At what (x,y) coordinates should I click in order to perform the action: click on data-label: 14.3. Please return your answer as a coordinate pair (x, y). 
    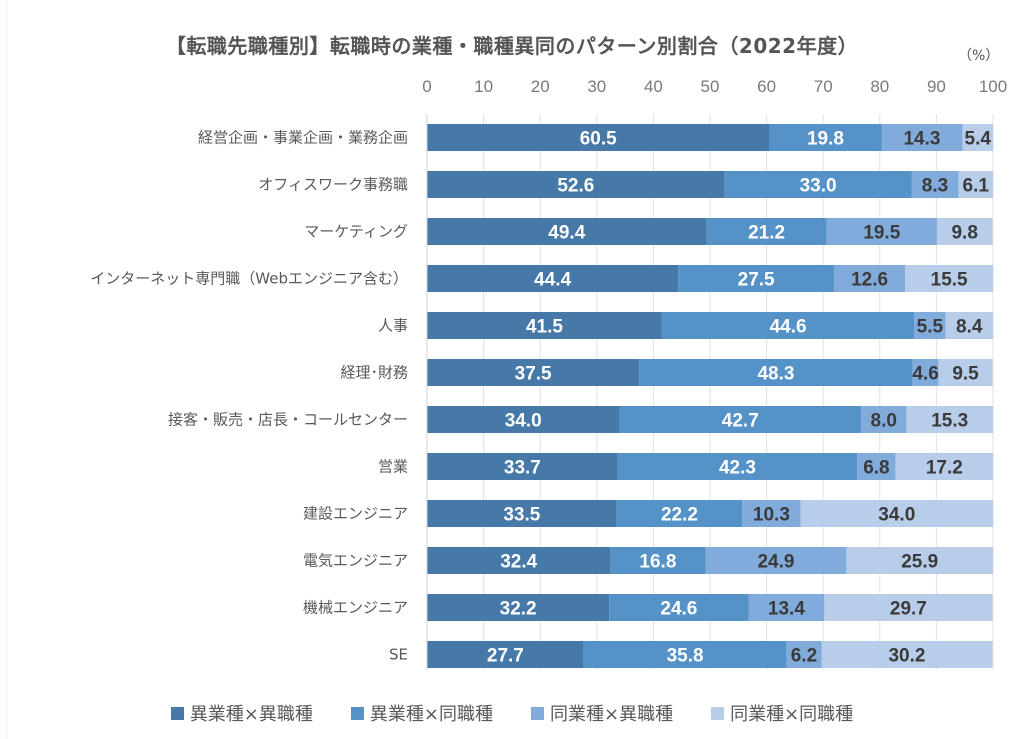
    Looking at the image, I should click on (921, 139).